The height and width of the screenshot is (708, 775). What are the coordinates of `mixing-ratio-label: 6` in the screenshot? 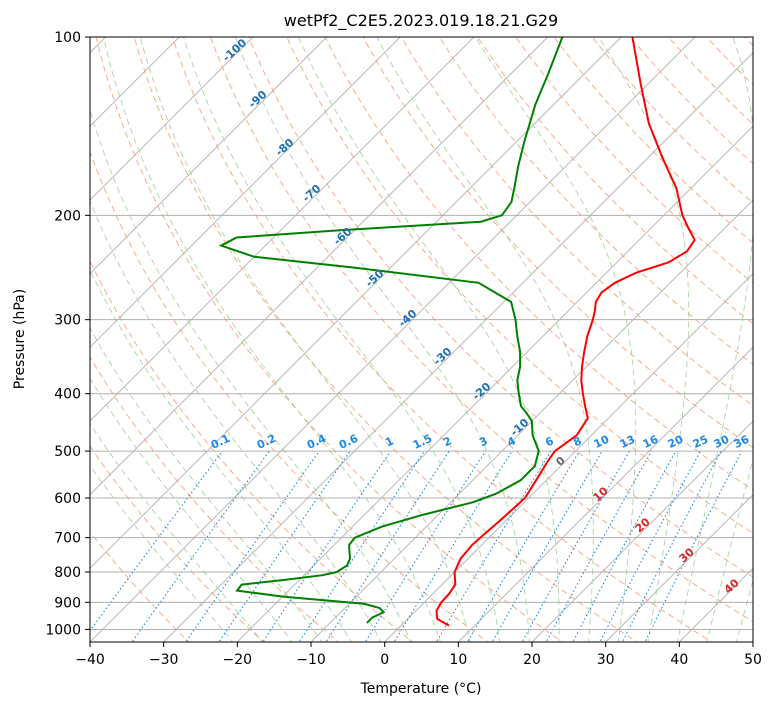 It's located at (549, 441).